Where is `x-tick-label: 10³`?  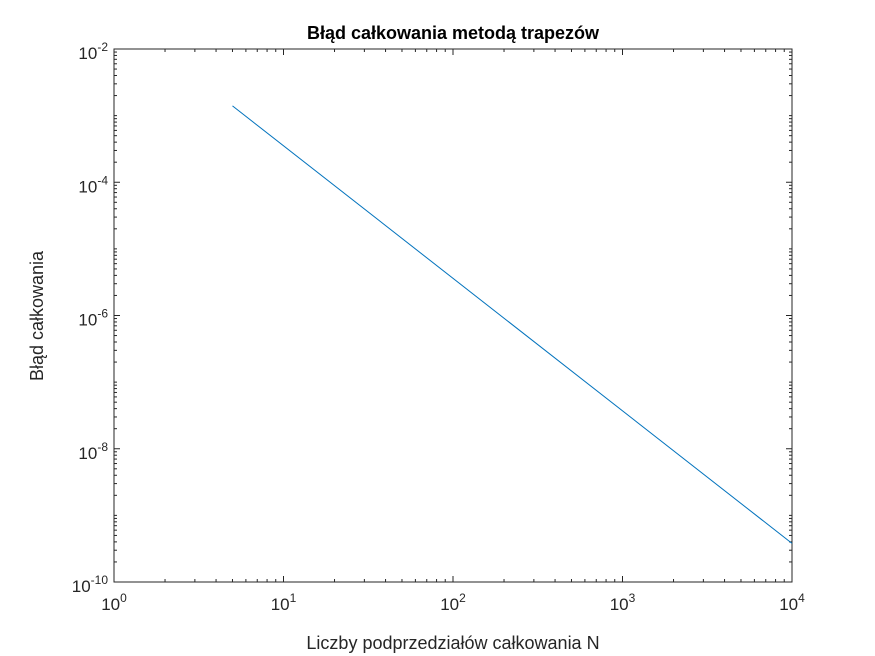 x-tick-label: 10³ is located at coordinates (623, 602).